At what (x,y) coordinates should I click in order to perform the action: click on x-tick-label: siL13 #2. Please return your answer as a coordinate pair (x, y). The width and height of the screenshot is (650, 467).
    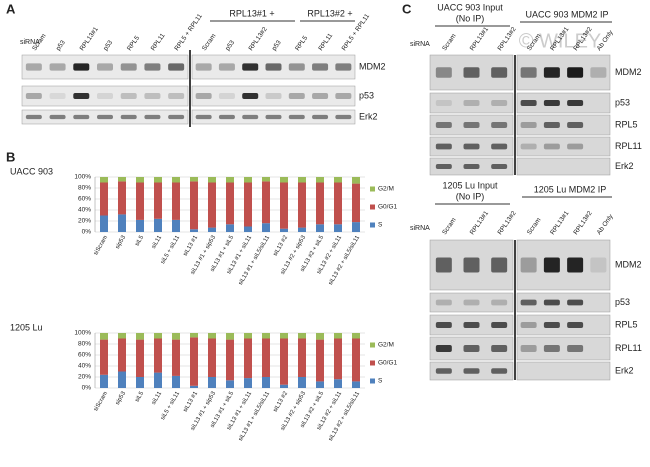
    Looking at the image, I should click on (281, 401).